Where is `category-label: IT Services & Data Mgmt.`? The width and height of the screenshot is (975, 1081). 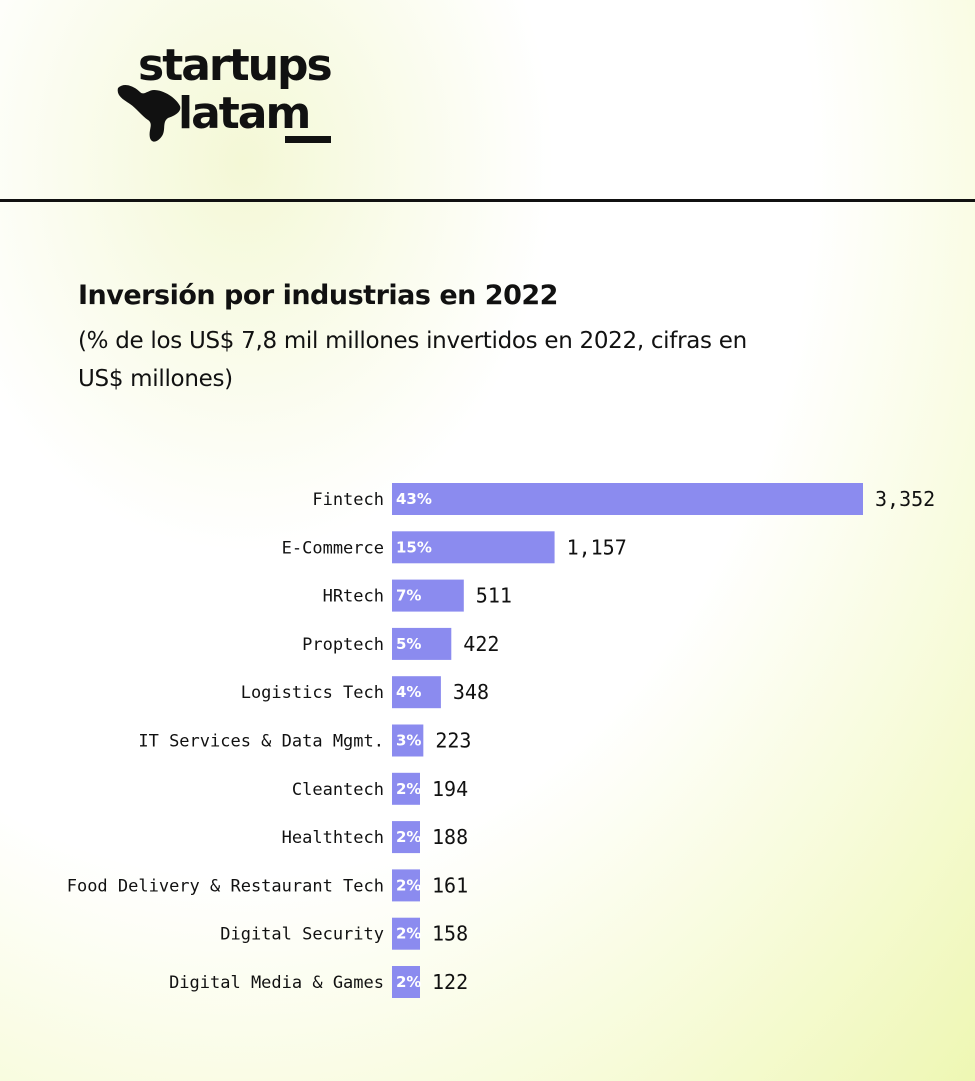
category-label: IT Services & Data Mgmt. is located at coordinates (261, 742).